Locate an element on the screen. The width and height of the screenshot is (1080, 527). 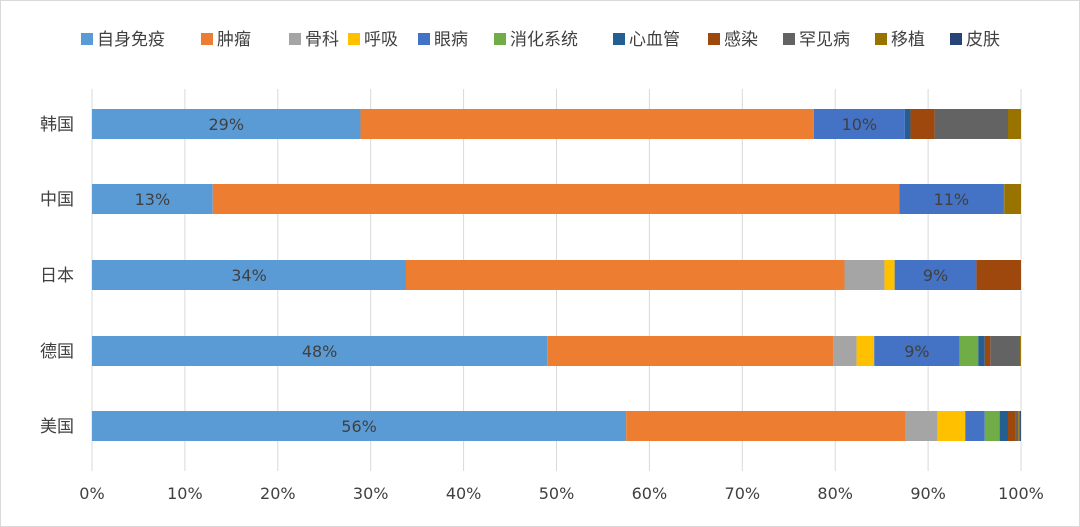
legend-label: 罕见病 is located at coordinates (824, 40).